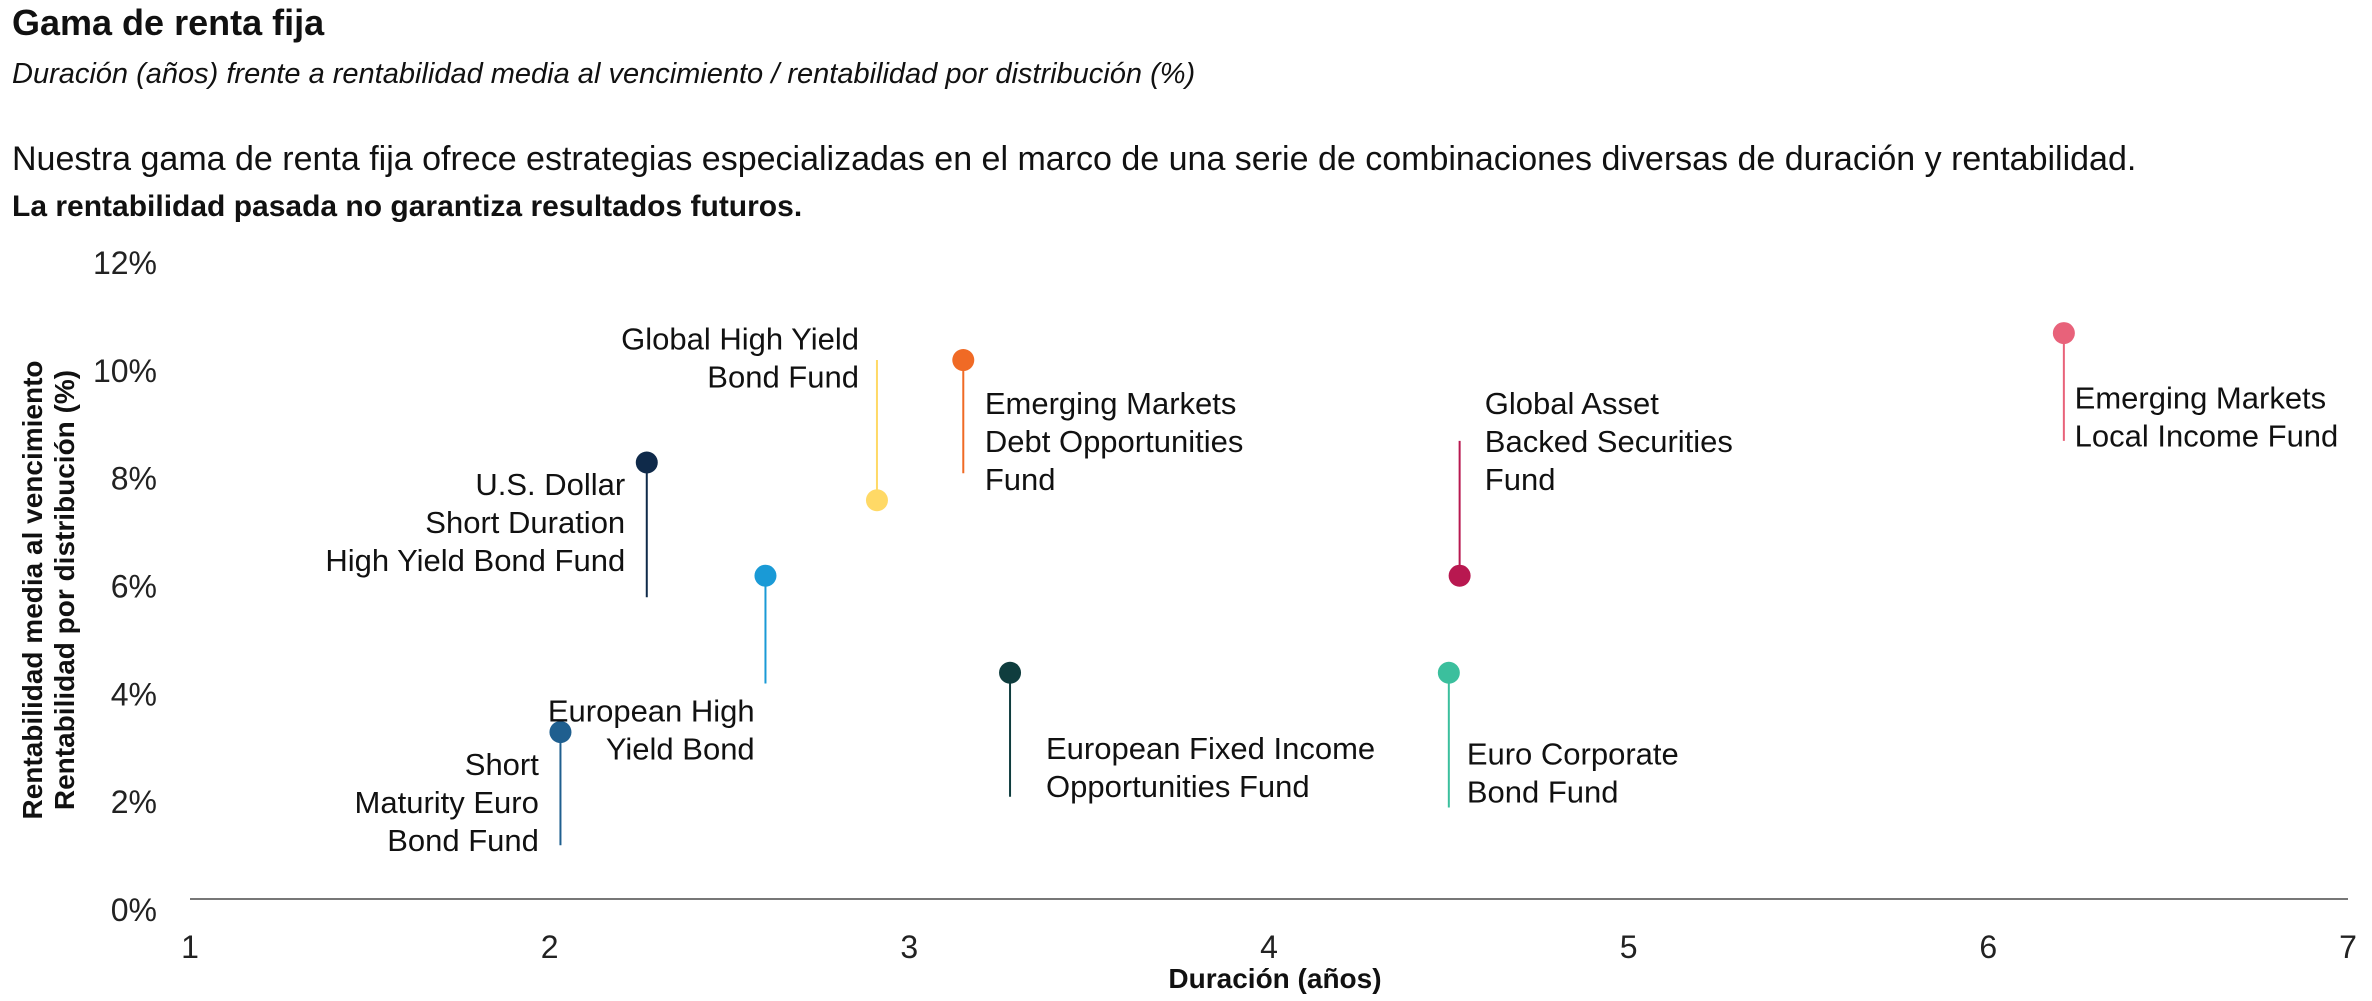 The height and width of the screenshot is (1001, 2372). I want to click on y-tick-label: 2%, so click(134, 802).